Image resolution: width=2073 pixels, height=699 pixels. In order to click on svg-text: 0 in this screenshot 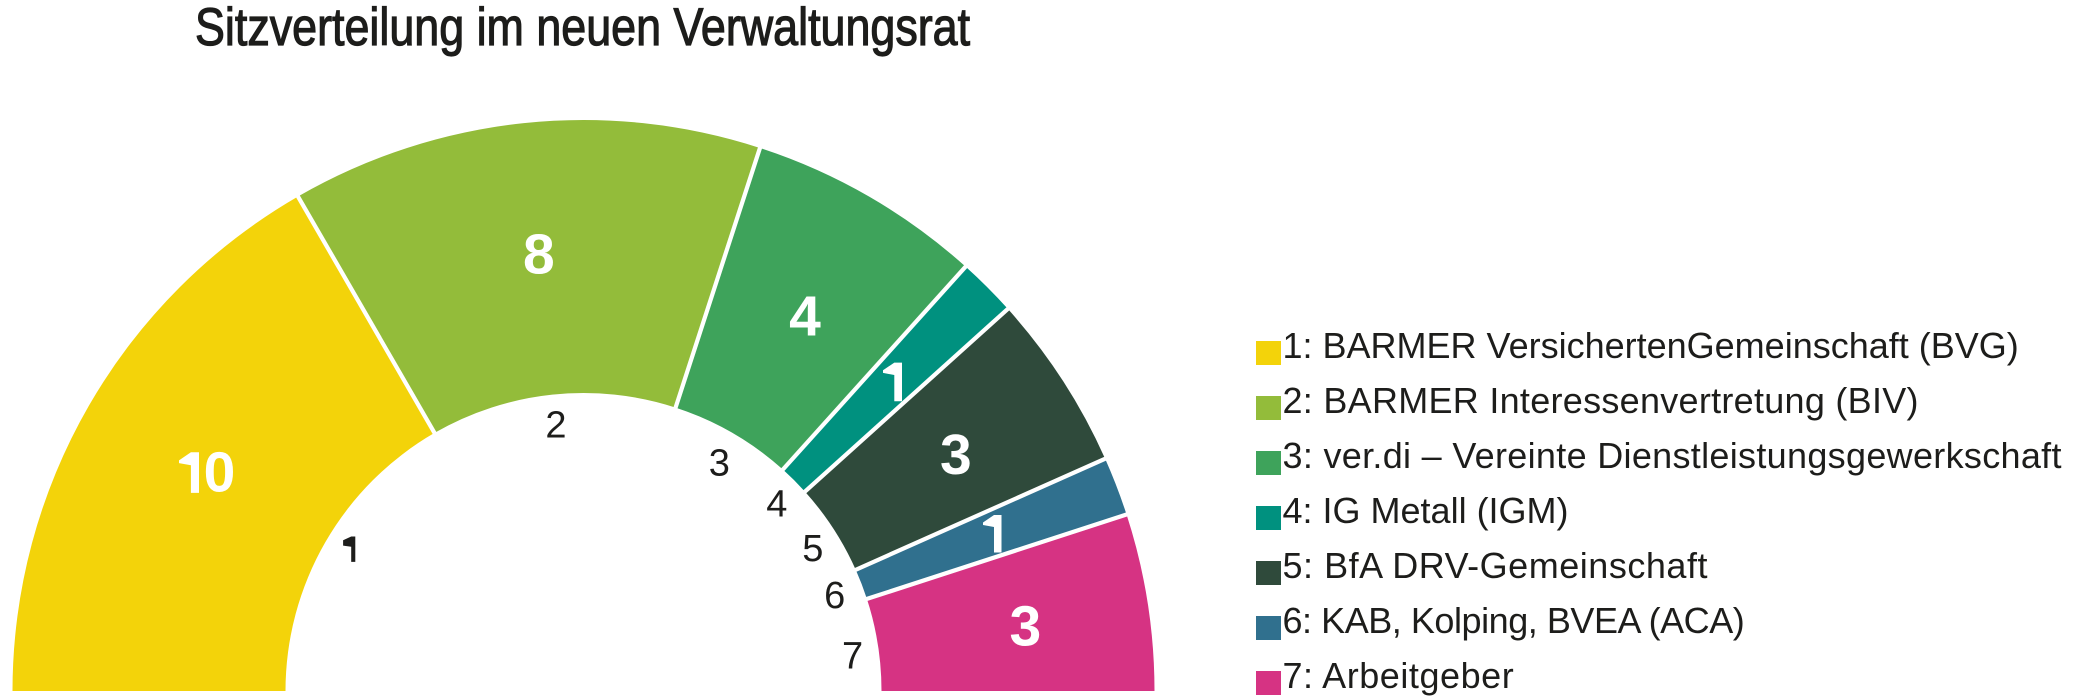, I will do `click(220, 473)`.